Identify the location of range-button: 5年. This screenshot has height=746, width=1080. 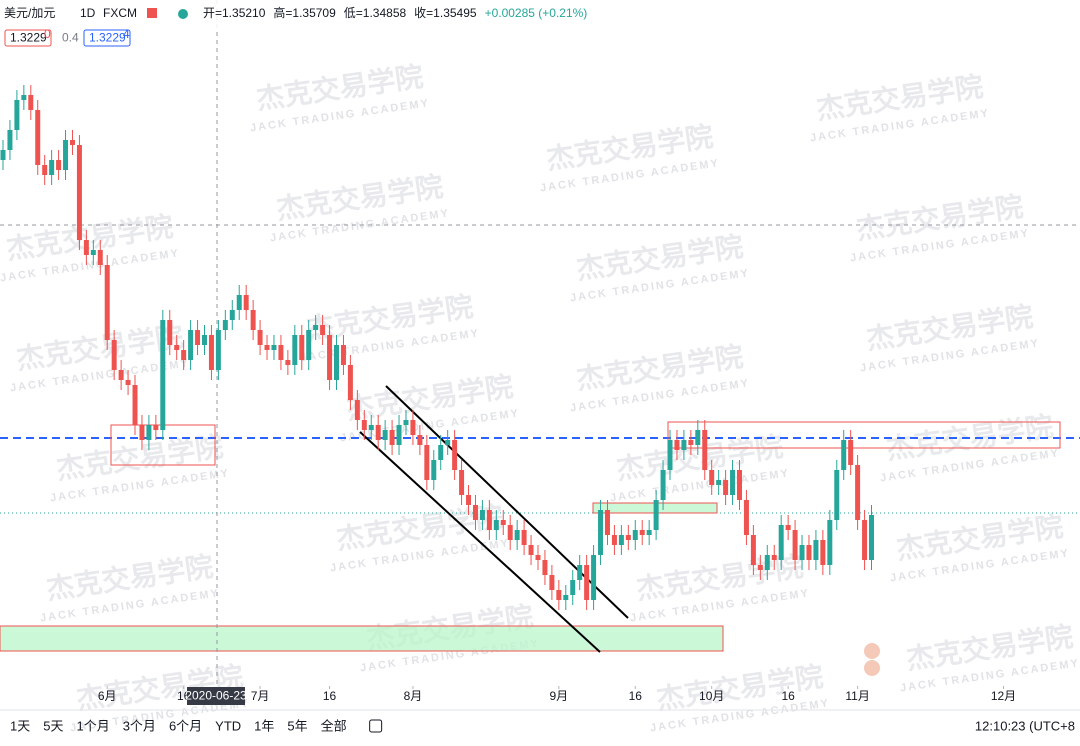
(297, 725).